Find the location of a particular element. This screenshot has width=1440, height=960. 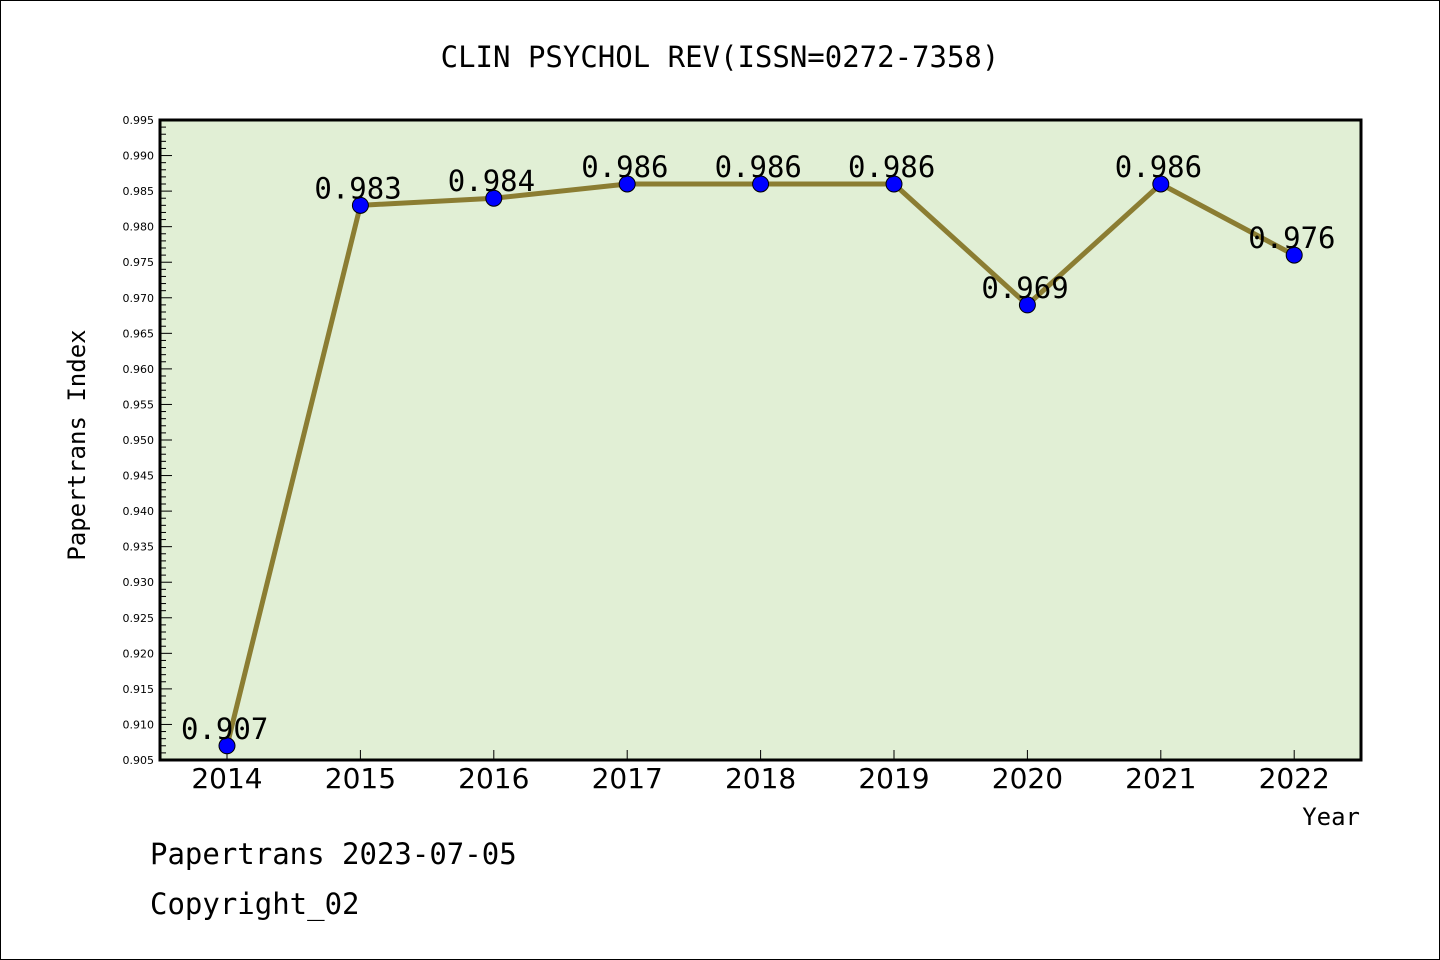

y-tick-label: 0.935 is located at coordinates (139, 547).